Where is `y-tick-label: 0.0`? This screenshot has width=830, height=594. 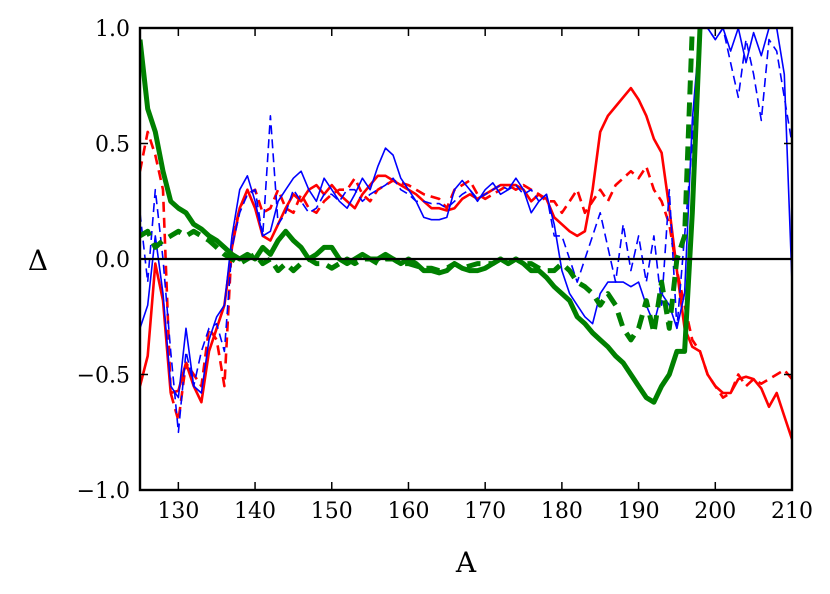
y-tick-label: 0.0 is located at coordinates (112, 260).